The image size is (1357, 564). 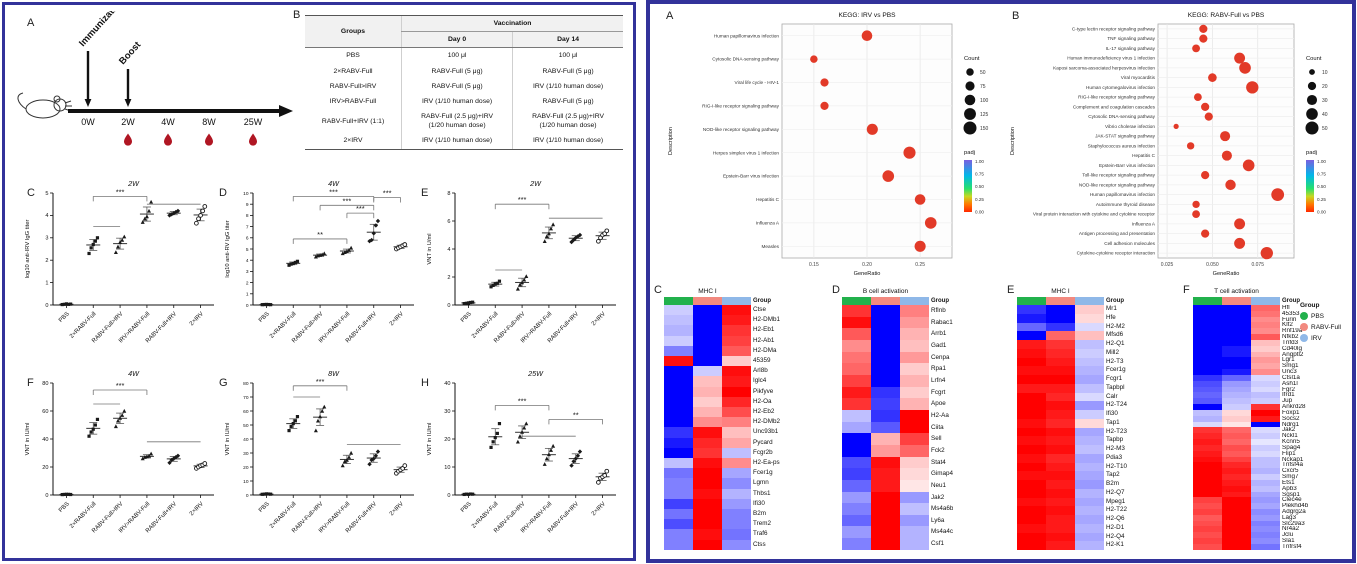 I want to click on svg-text: 8, so click(x=247, y=216).